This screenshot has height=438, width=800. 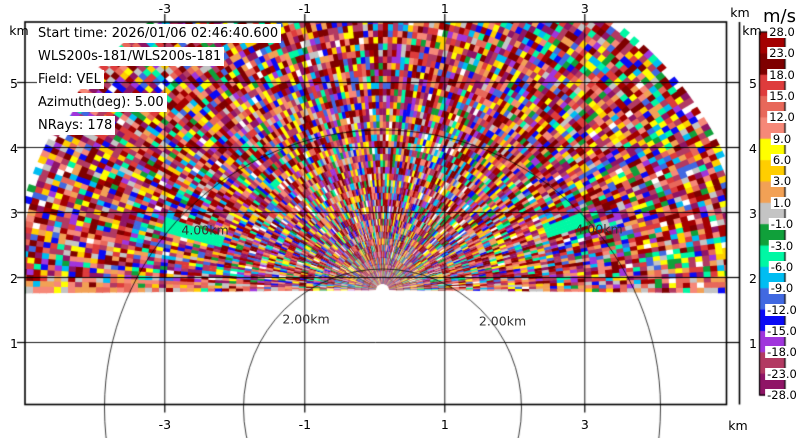 I want to click on y-tick-label-right: 5, so click(x=753, y=83).